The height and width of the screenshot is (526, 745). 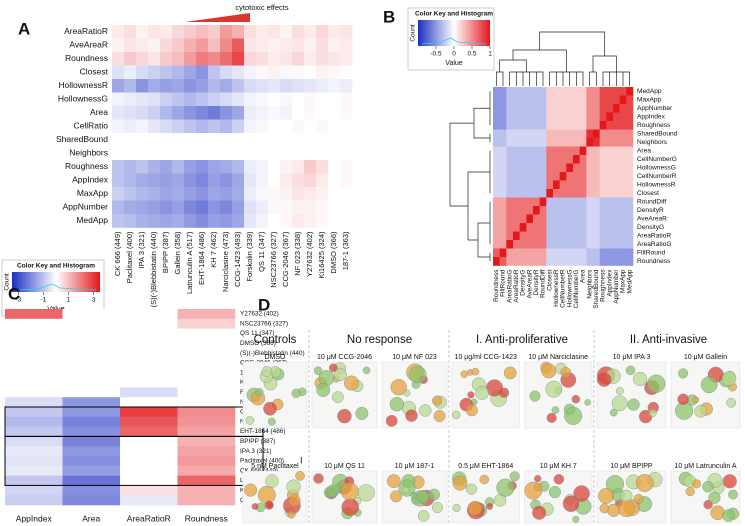 What do you see at coordinates (256, 451) in the screenshot?
I see `row-label: IPA 3 (321)` at bounding box center [256, 451].